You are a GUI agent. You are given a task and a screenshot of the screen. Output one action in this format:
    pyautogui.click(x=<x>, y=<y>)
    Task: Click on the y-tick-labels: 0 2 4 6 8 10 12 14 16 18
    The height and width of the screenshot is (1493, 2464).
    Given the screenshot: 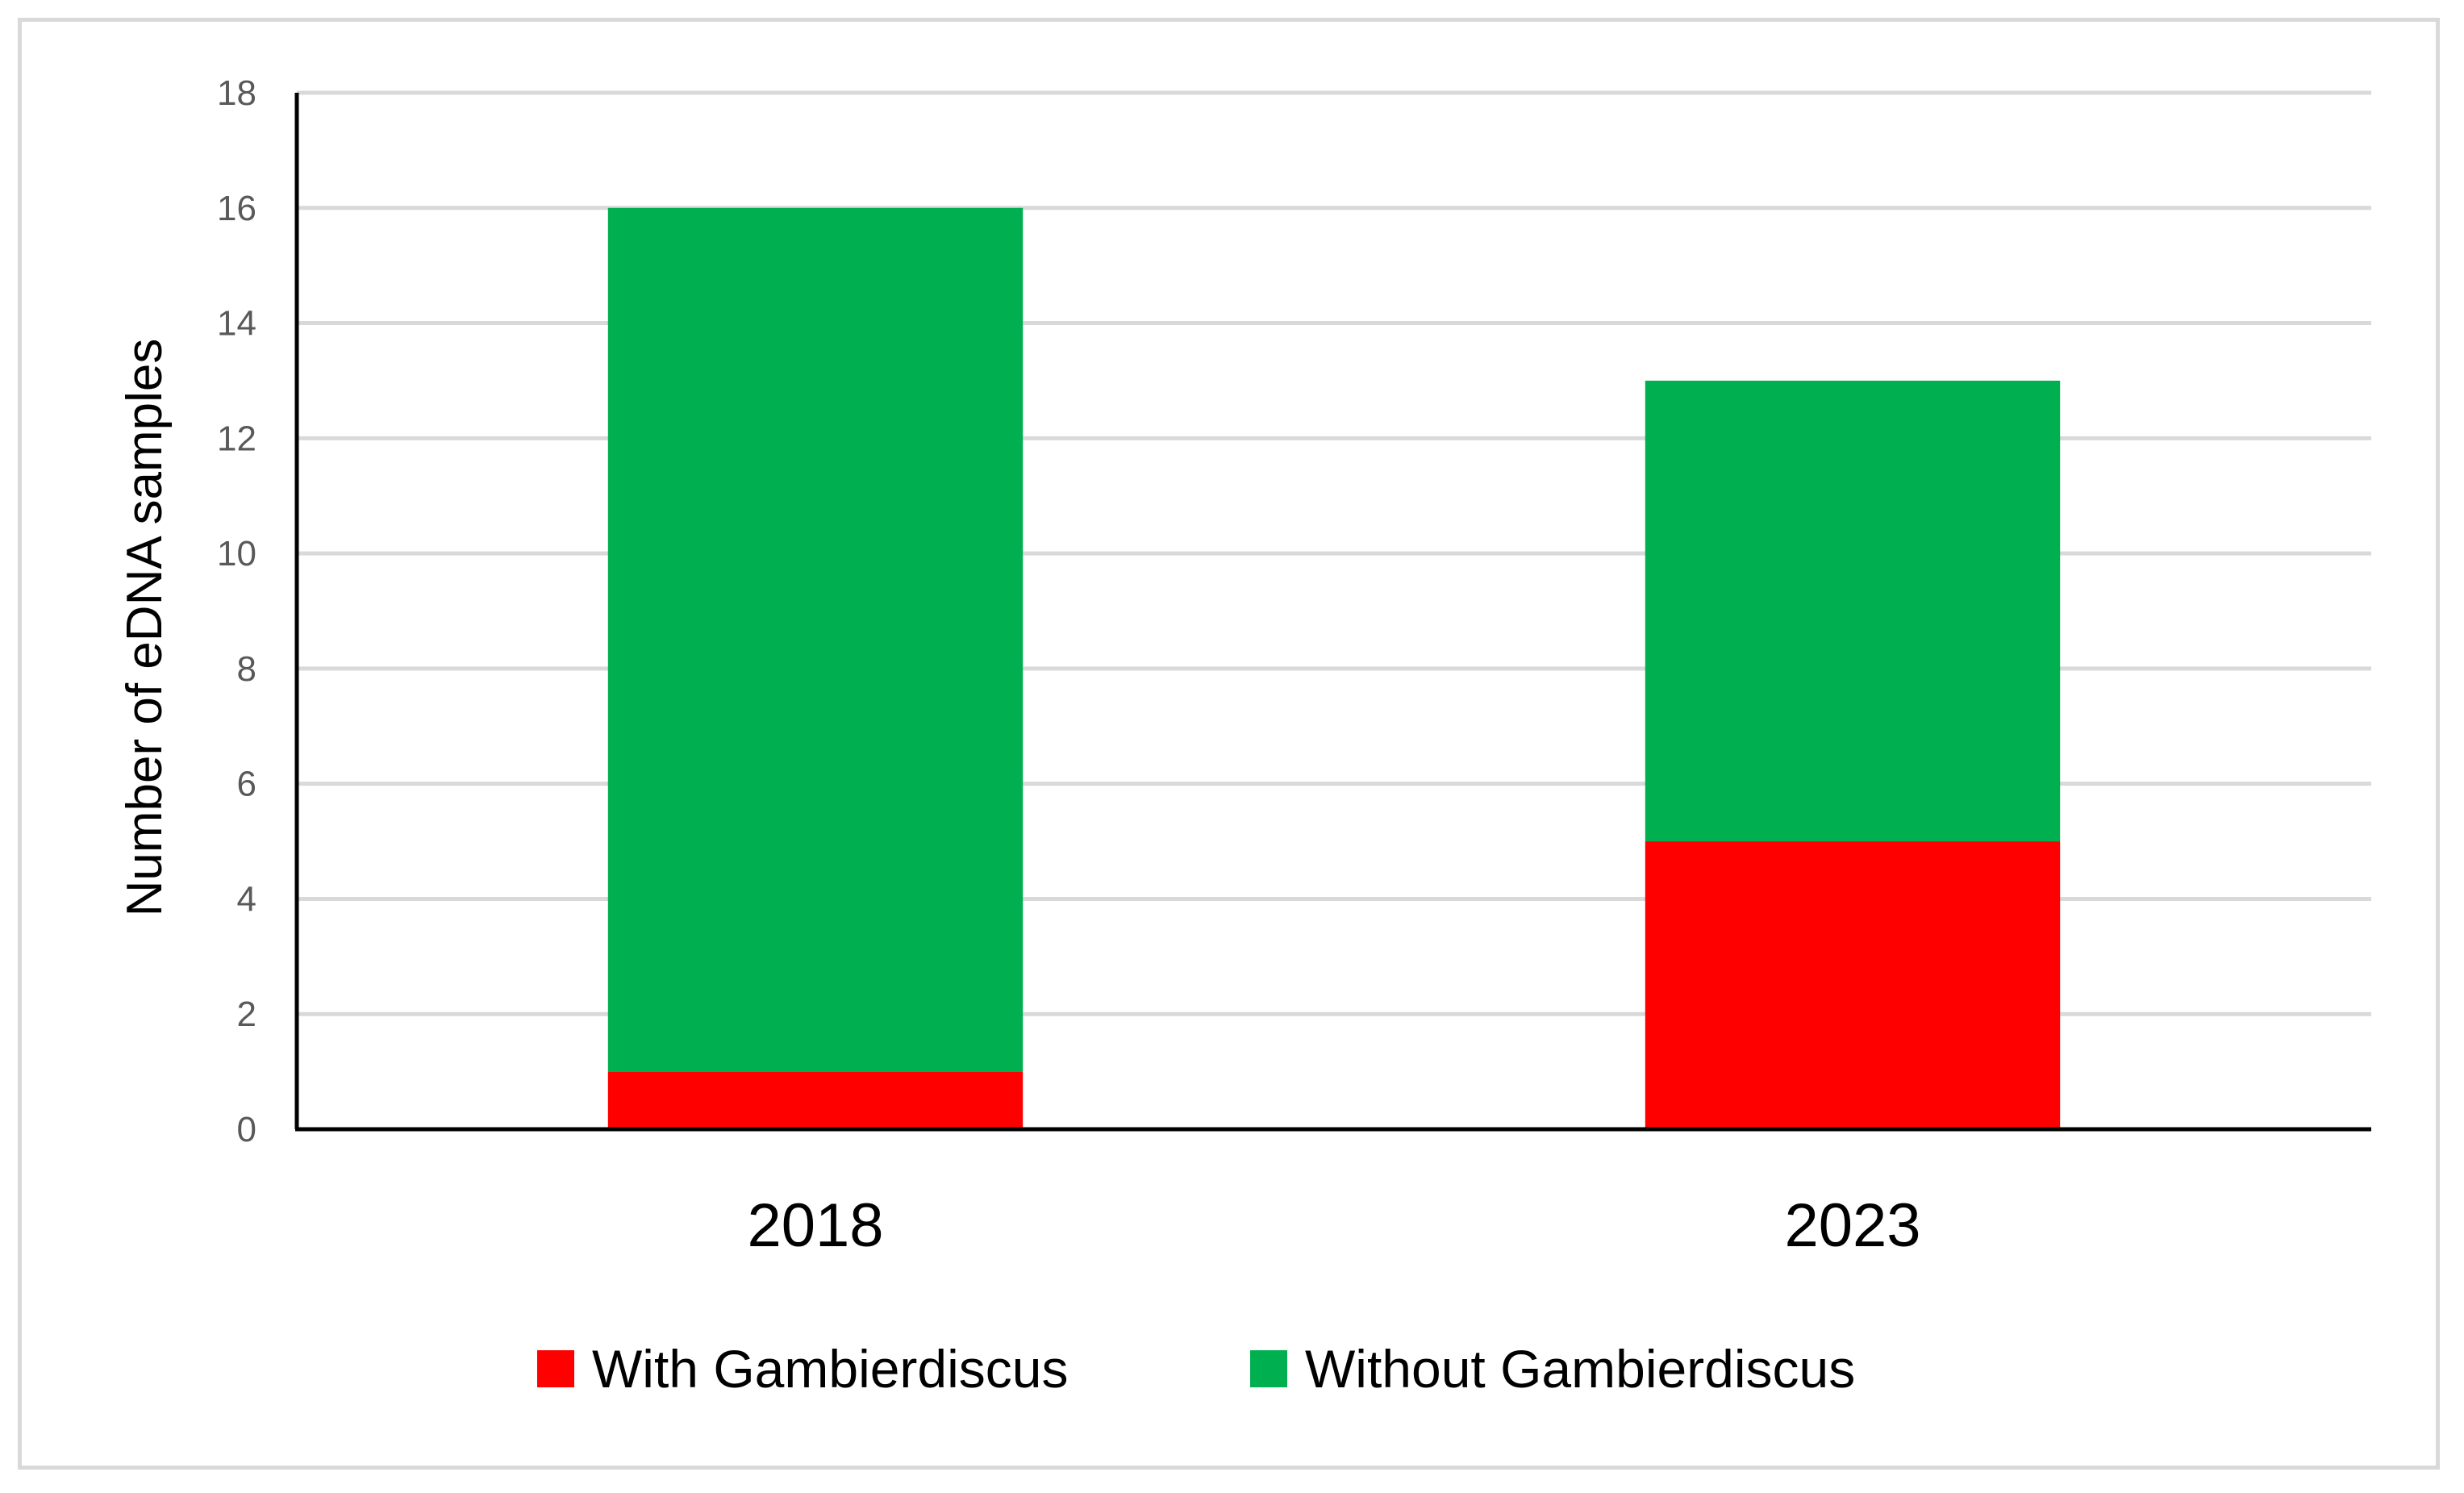 What is the action you would take?
    pyautogui.click(x=237, y=611)
    